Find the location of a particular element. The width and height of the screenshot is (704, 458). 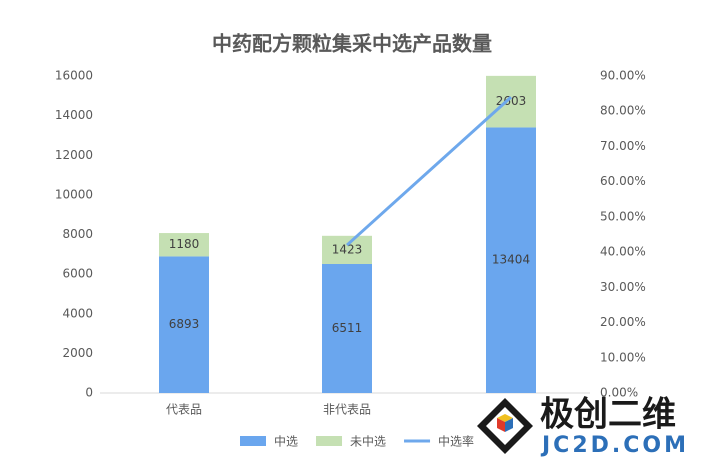

legend-label: 未中选 is located at coordinates (368, 441).